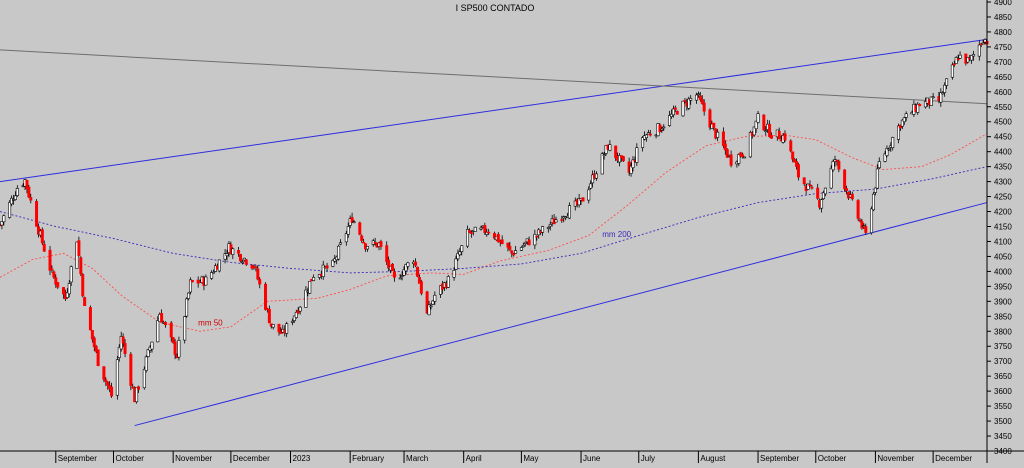 The height and width of the screenshot is (468, 1024). Describe the element at coordinates (616, 234) in the screenshot. I see `annotation-label: mm 200` at that location.